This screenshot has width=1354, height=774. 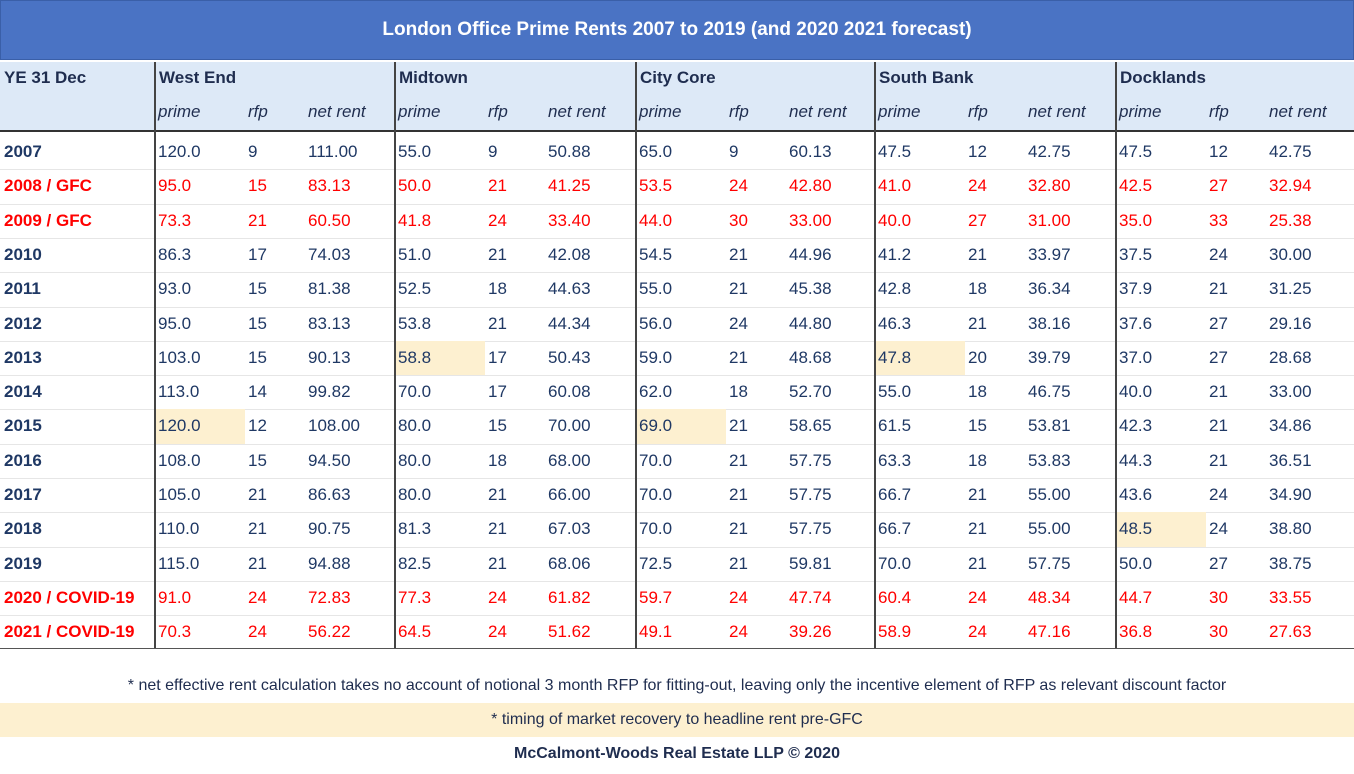 I want to click on cell: 48.5, so click(x=1136, y=529).